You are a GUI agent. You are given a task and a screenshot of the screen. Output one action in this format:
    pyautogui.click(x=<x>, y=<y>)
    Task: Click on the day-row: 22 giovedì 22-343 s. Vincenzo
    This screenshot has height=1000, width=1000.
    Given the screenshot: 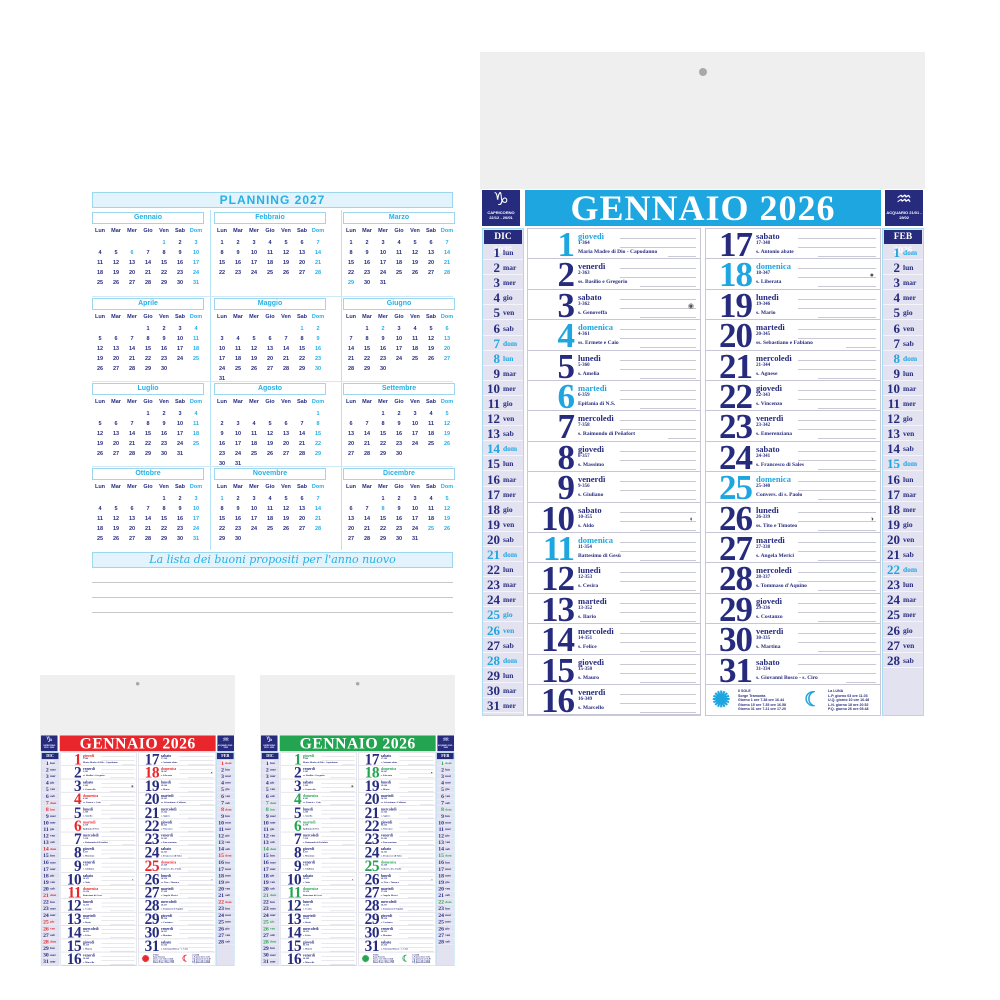 What is the action you would take?
    pyautogui.click(x=793, y=396)
    